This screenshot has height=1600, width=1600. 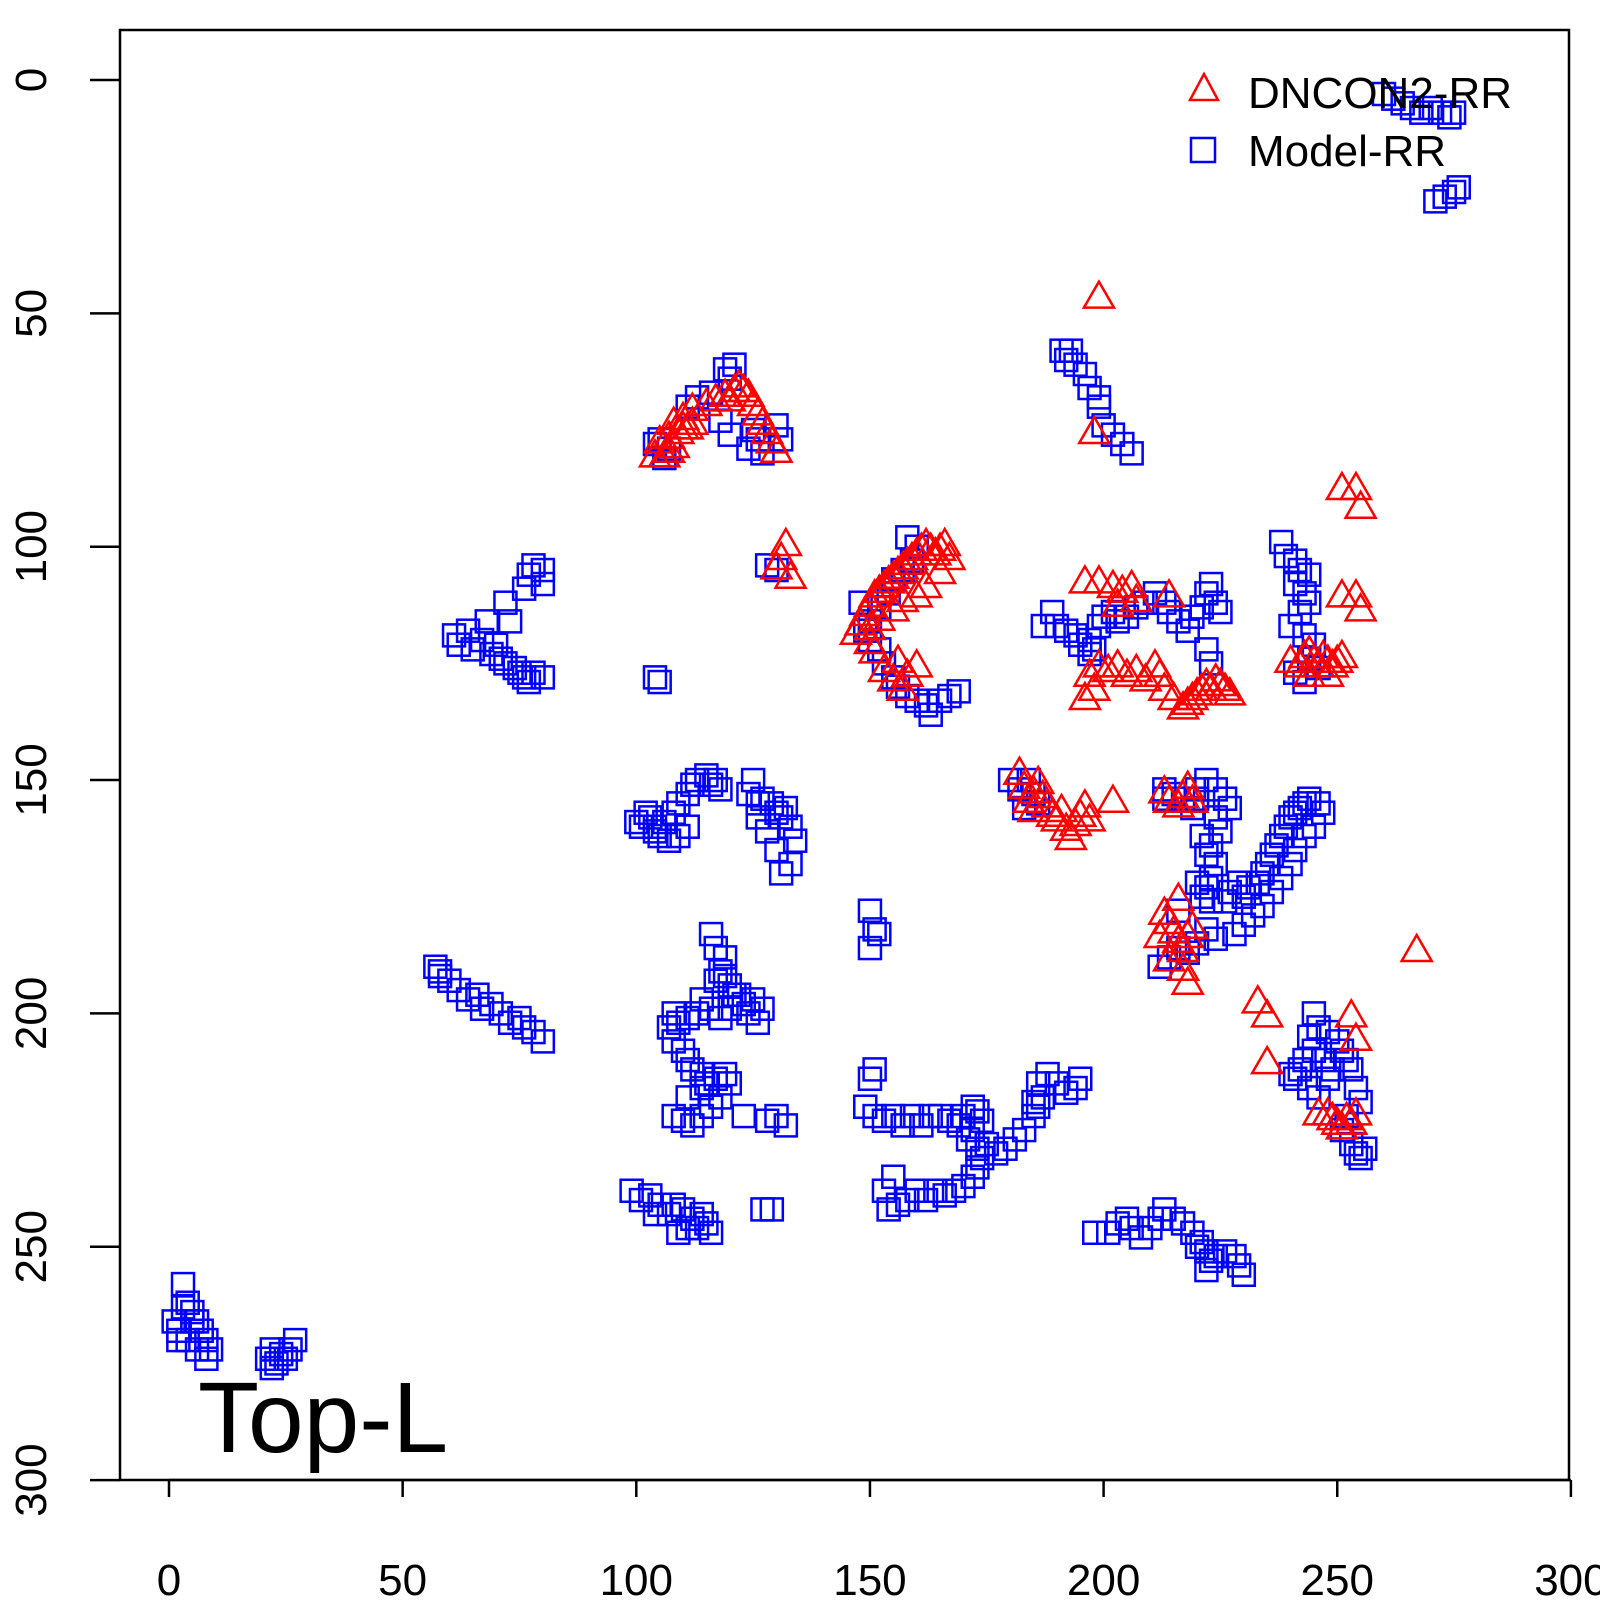 What do you see at coordinates (1567, 1578) in the screenshot?
I see `x-tick-label: 300` at bounding box center [1567, 1578].